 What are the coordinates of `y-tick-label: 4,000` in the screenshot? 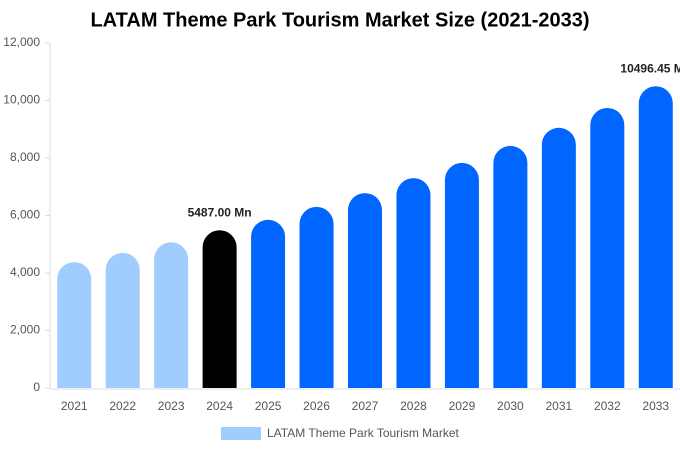 It's located at (25, 272).